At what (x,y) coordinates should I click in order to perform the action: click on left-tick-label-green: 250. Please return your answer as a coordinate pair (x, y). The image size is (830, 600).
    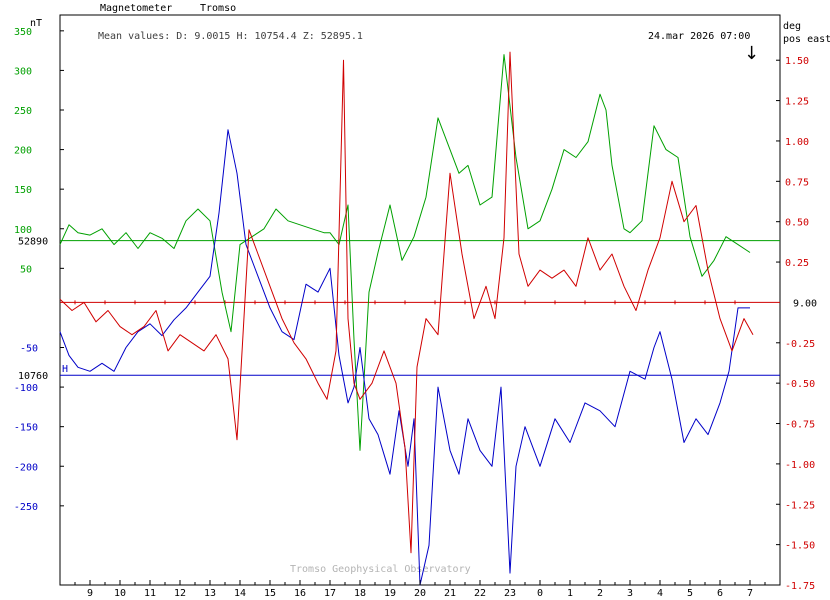
    Looking at the image, I should click on (23, 111).